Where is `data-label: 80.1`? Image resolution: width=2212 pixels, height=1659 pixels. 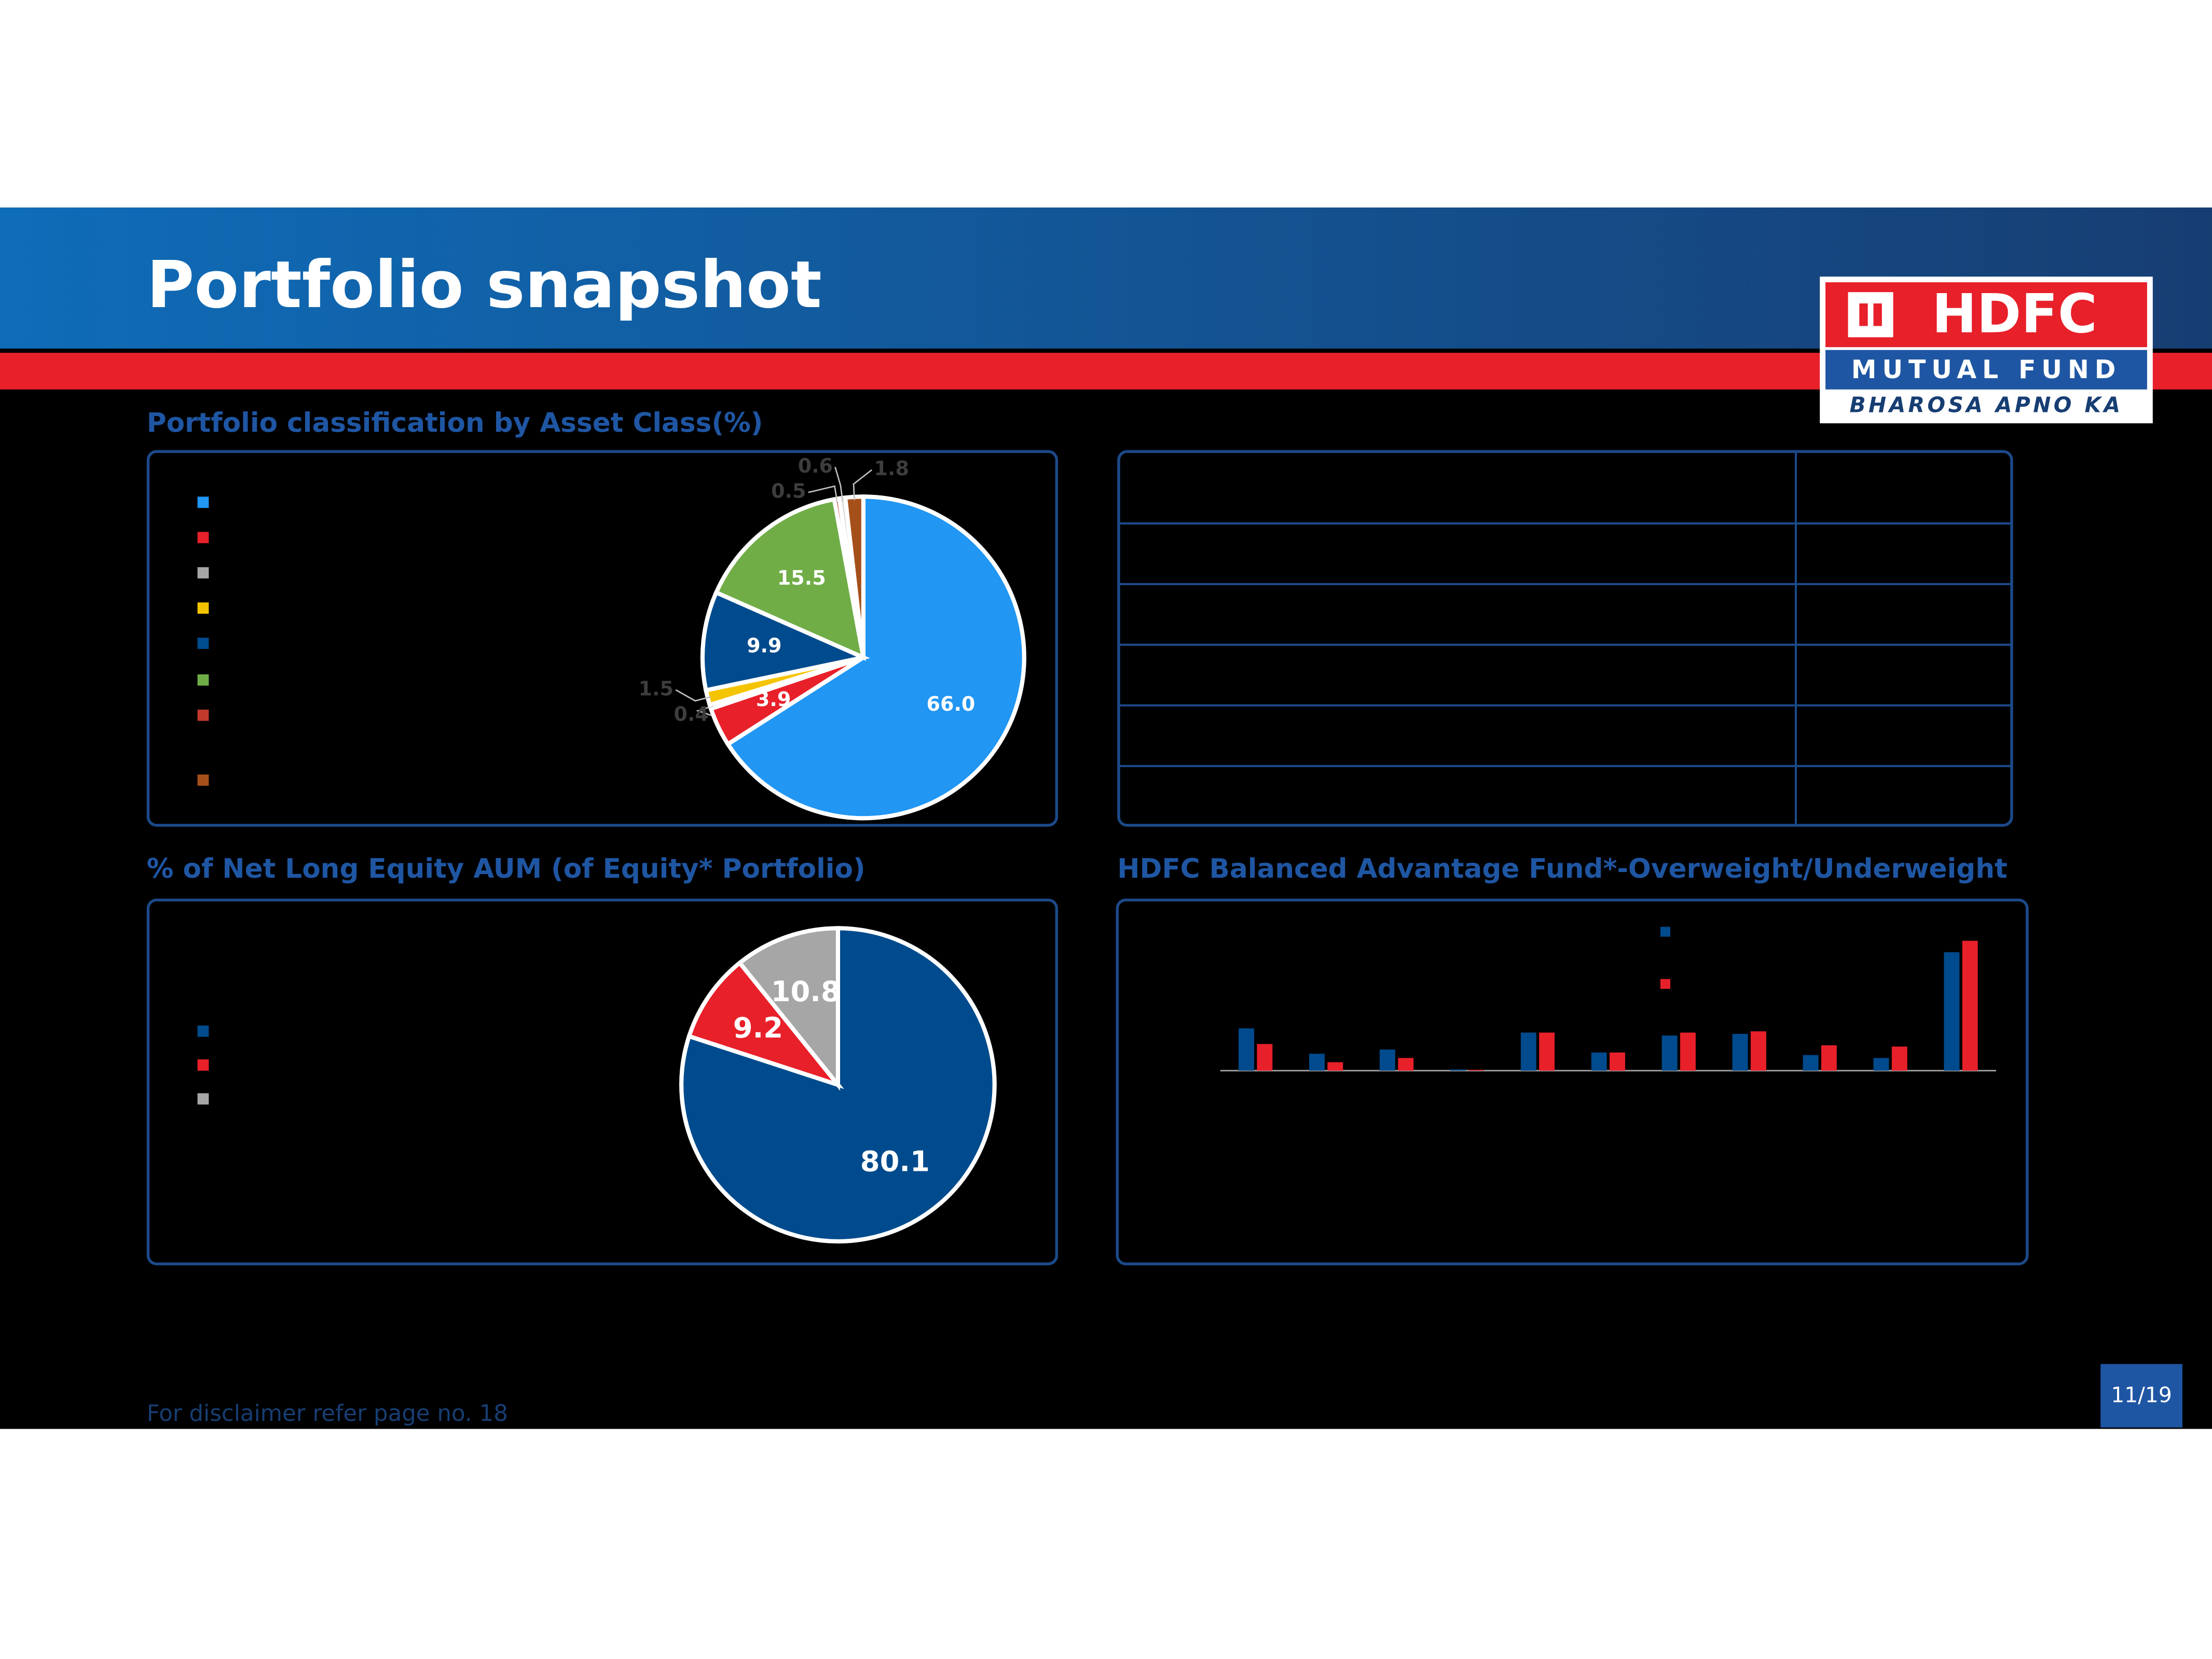 data-label: 80.1 is located at coordinates (895, 1161).